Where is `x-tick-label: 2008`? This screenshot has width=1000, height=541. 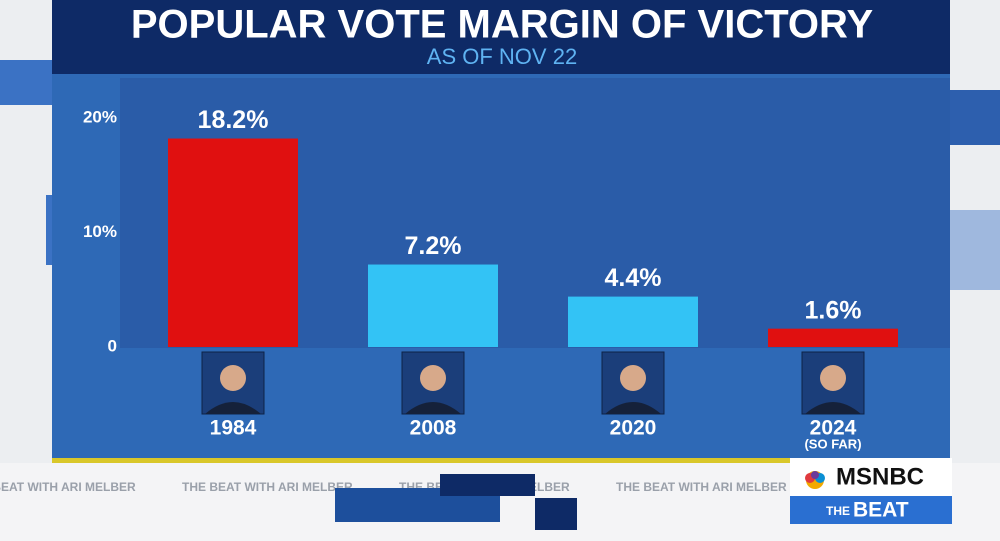
x-tick-label: 2008 is located at coordinates (433, 428).